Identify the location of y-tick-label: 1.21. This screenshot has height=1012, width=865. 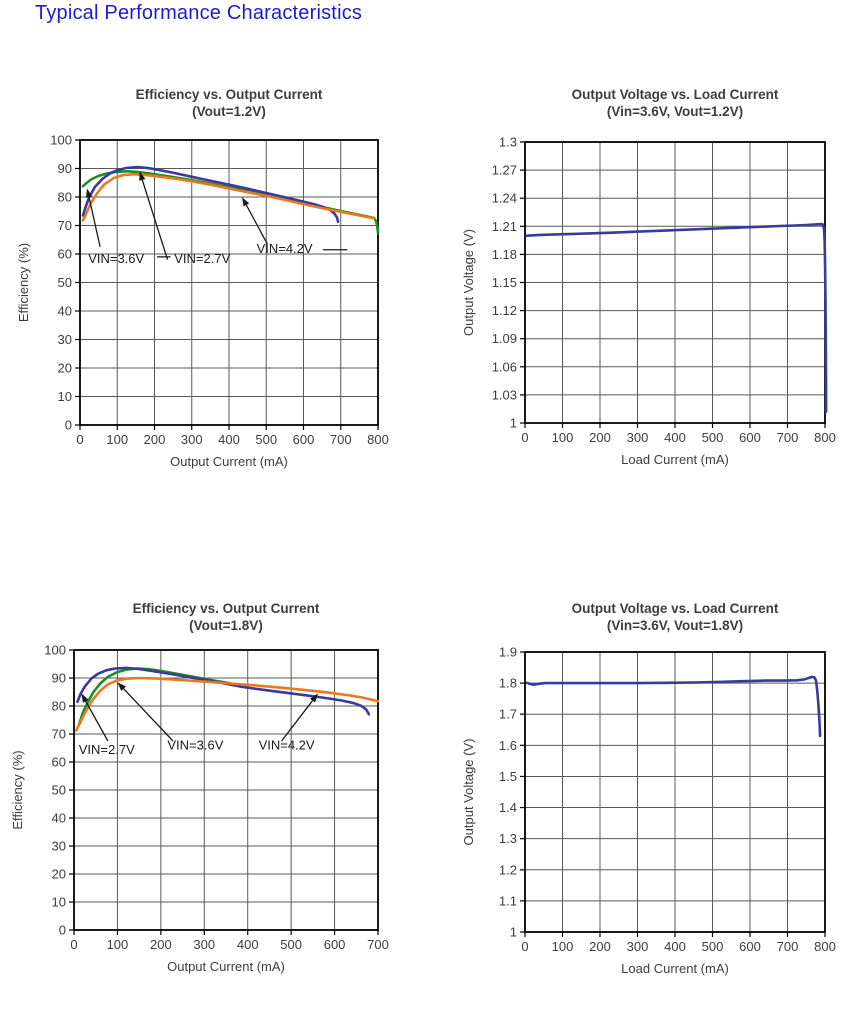
(504, 226).